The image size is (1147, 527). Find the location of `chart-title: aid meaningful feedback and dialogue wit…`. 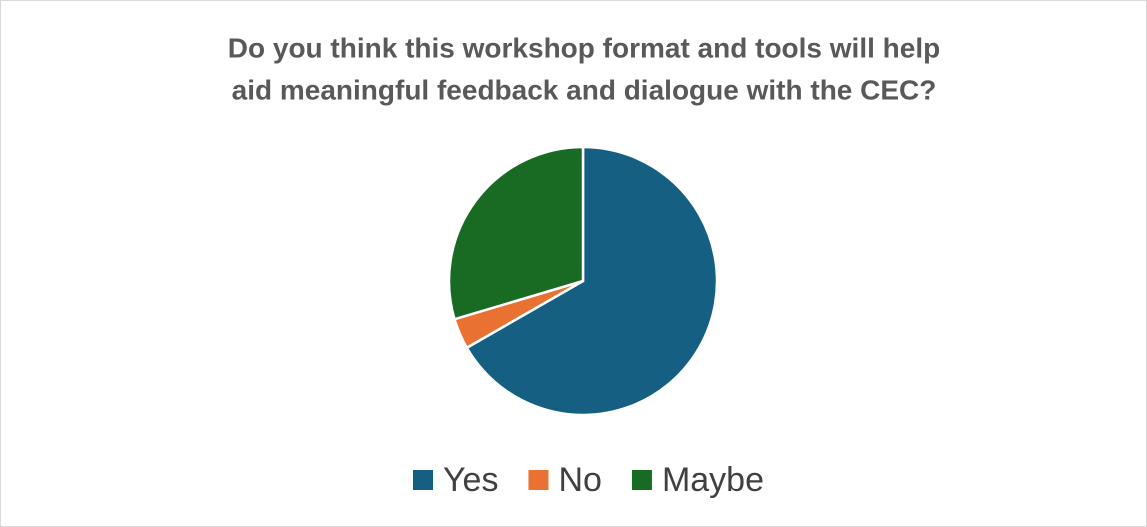

chart-title: aid meaningful feedback and dialogue wit… is located at coordinates (584, 89).